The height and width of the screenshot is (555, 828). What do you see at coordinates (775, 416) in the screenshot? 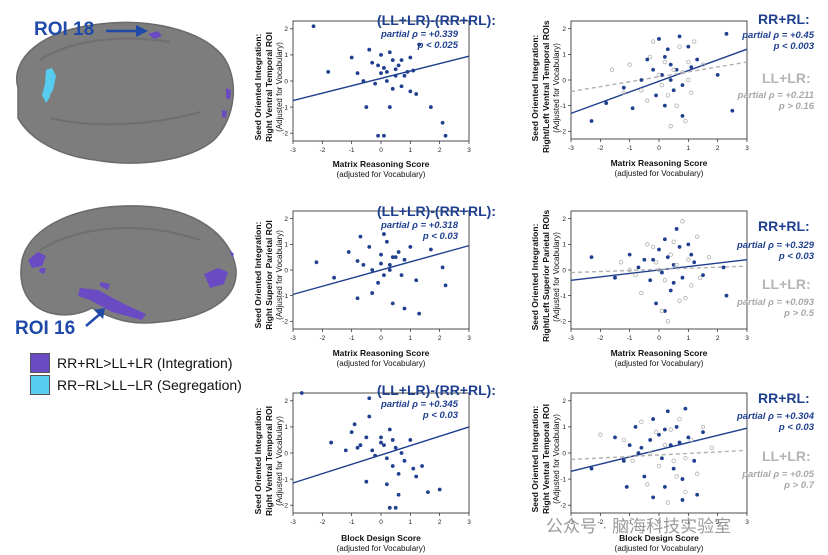
I see `stat-rho: partial ρ = +0.304` at bounding box center [775, 416].